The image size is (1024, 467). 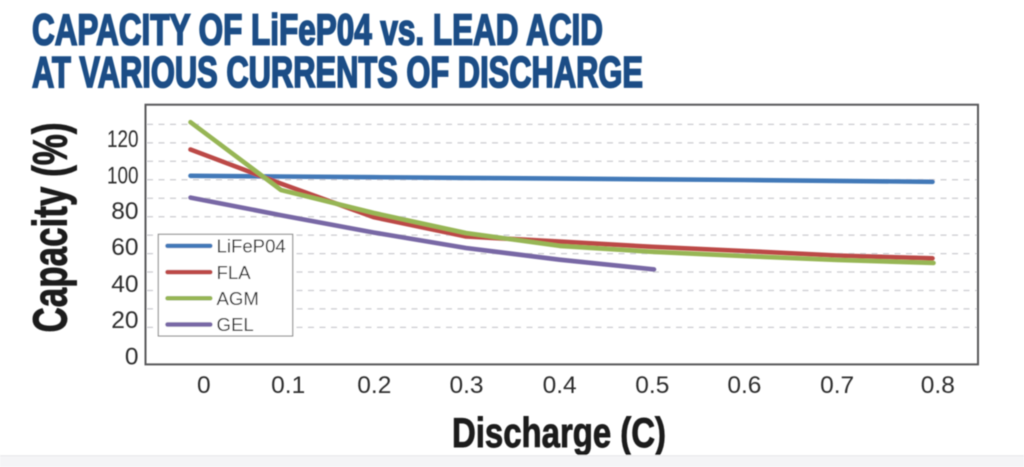 I want to click on svg-text: 100, so click(x=123, y=175).